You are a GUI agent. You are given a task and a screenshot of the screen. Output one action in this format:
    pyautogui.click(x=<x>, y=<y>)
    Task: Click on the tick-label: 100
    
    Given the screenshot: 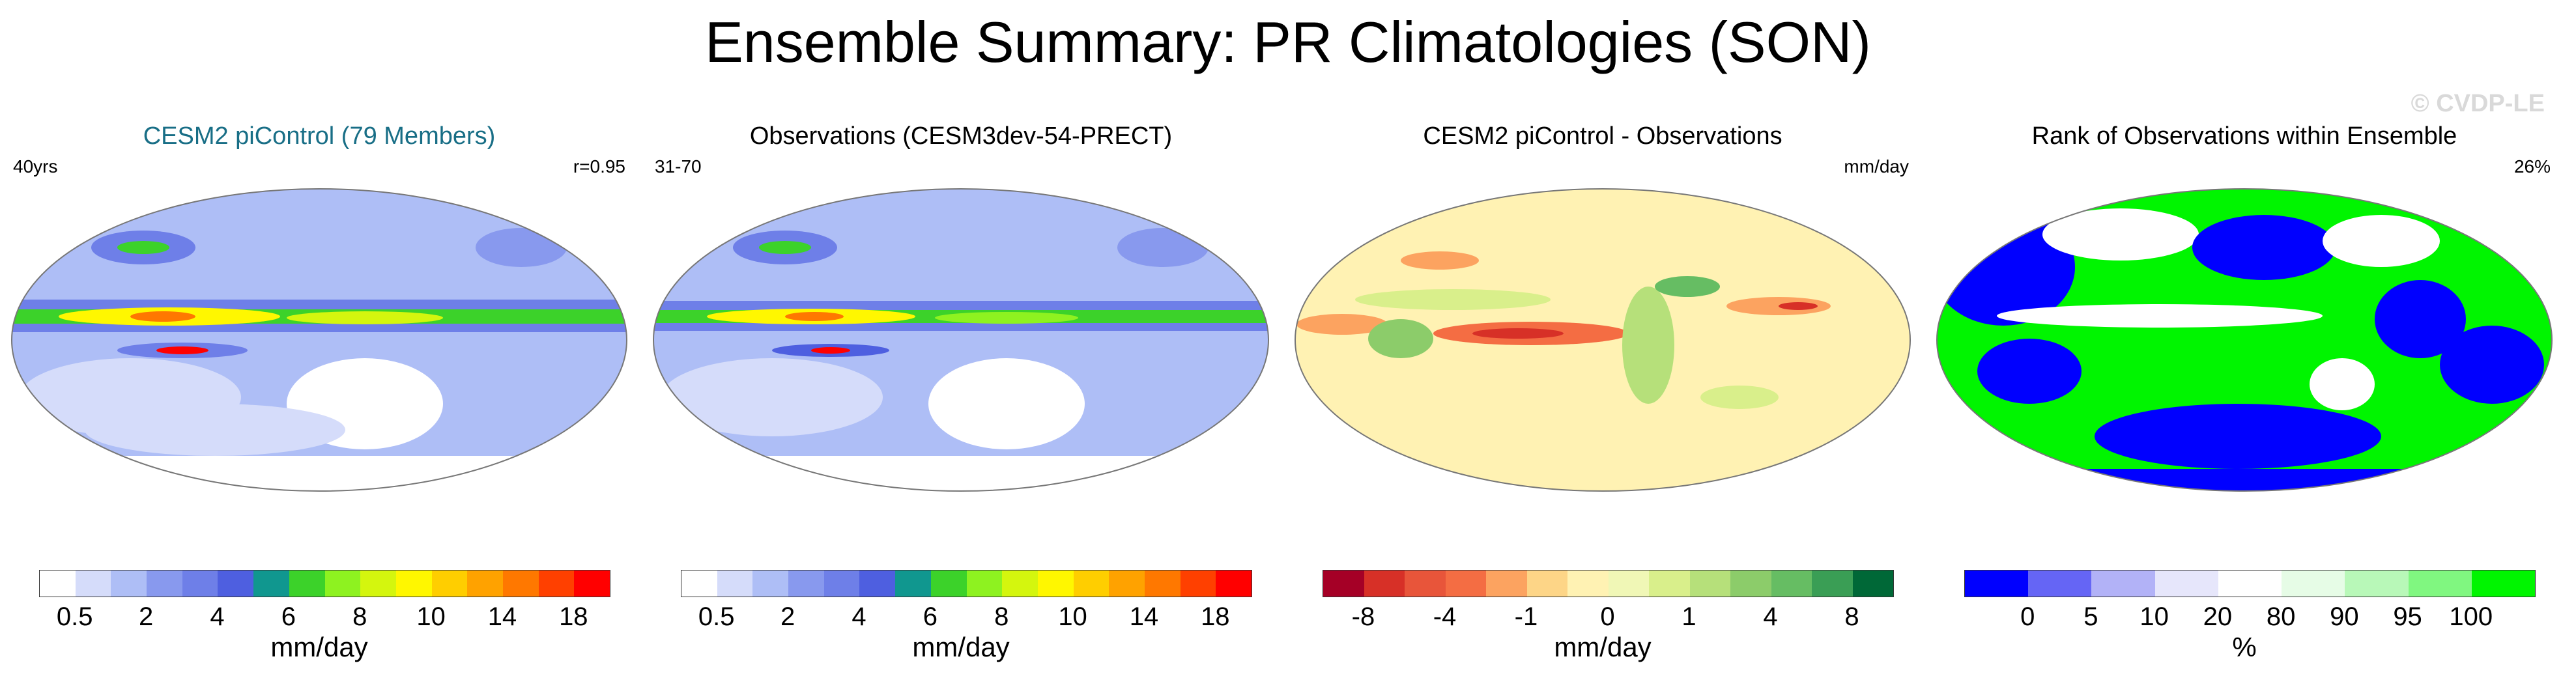 What is the action you would take?
    pyautogui.click(x=2471, y=616)
    